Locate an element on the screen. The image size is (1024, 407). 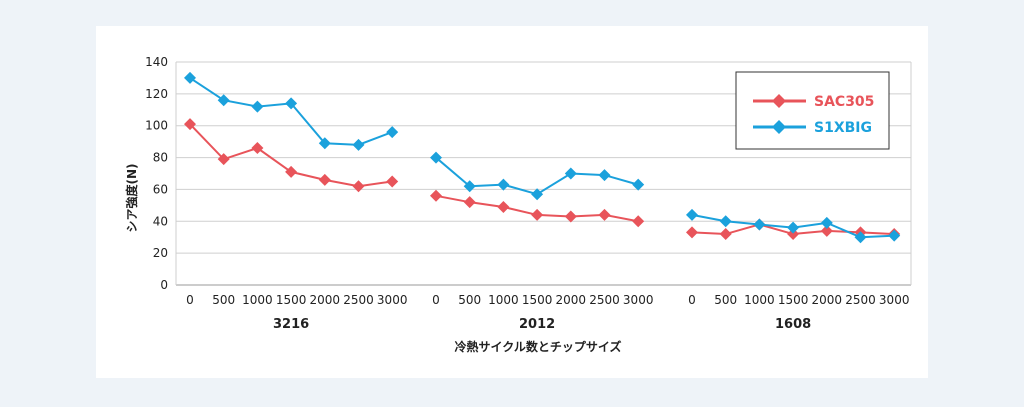
legend-box is located at coordinates (812, 110).